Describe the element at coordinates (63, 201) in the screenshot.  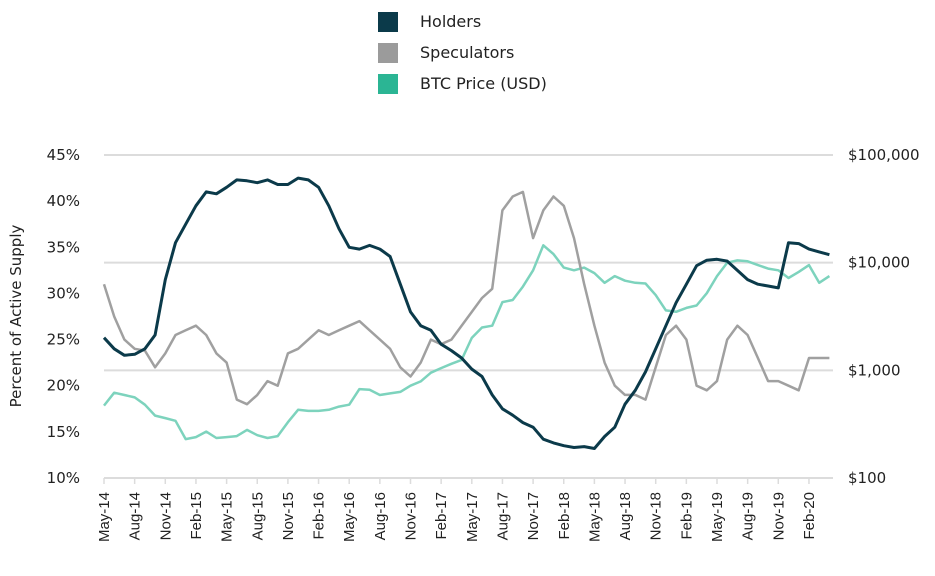
I see `y-left-tick-label: 40%` at that location.